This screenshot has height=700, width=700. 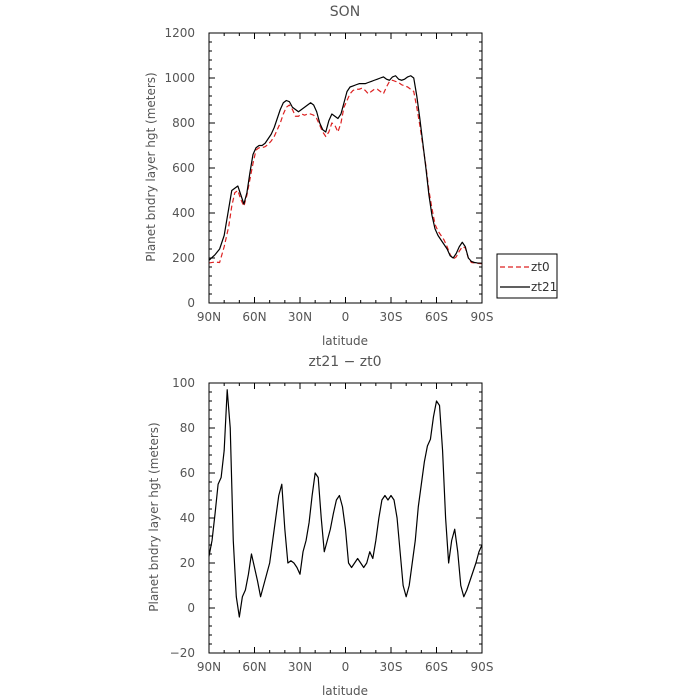 What do you see at coordinates (436, 667) in the screenshot?
I see `bottom-chart-x-tick-label: 60S` at bounding box center [436, 667].